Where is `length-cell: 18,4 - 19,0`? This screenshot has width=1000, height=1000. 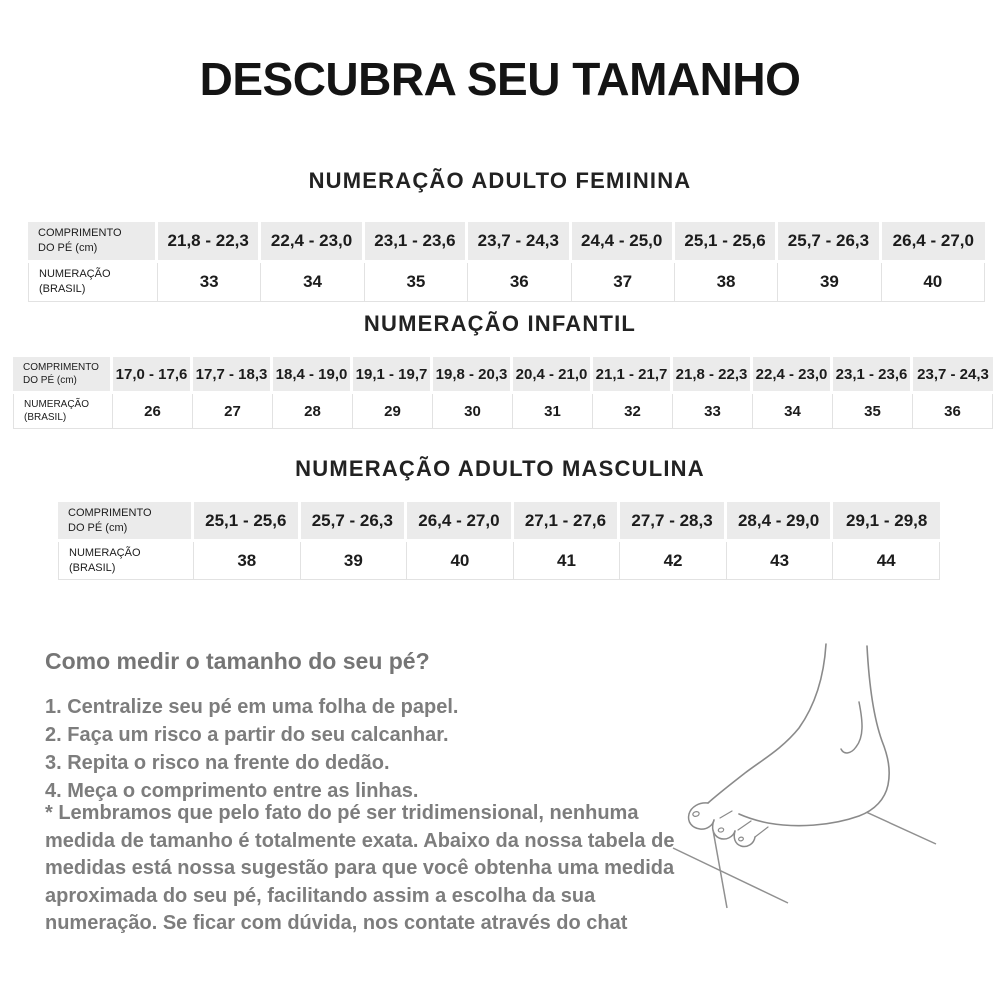
length-cell: 18,4 - 19,0 is located at coordinates (313, 375).